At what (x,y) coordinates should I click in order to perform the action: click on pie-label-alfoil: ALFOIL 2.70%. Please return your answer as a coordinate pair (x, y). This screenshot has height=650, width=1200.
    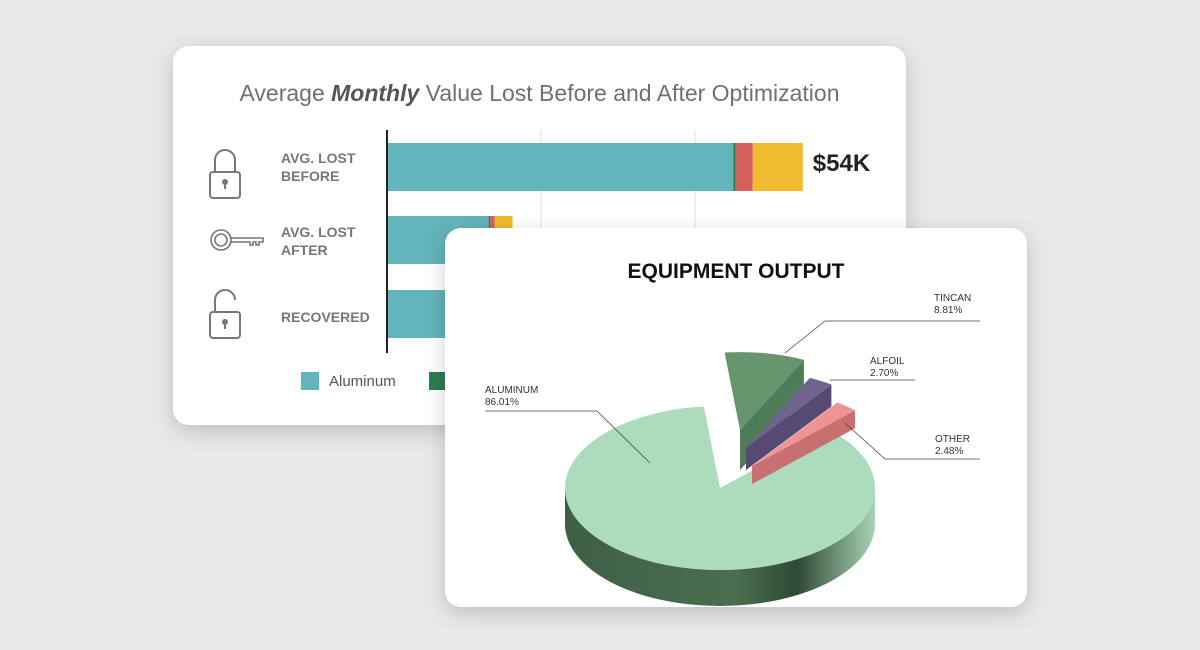
    Looking at the image, I should click on (887, 367).